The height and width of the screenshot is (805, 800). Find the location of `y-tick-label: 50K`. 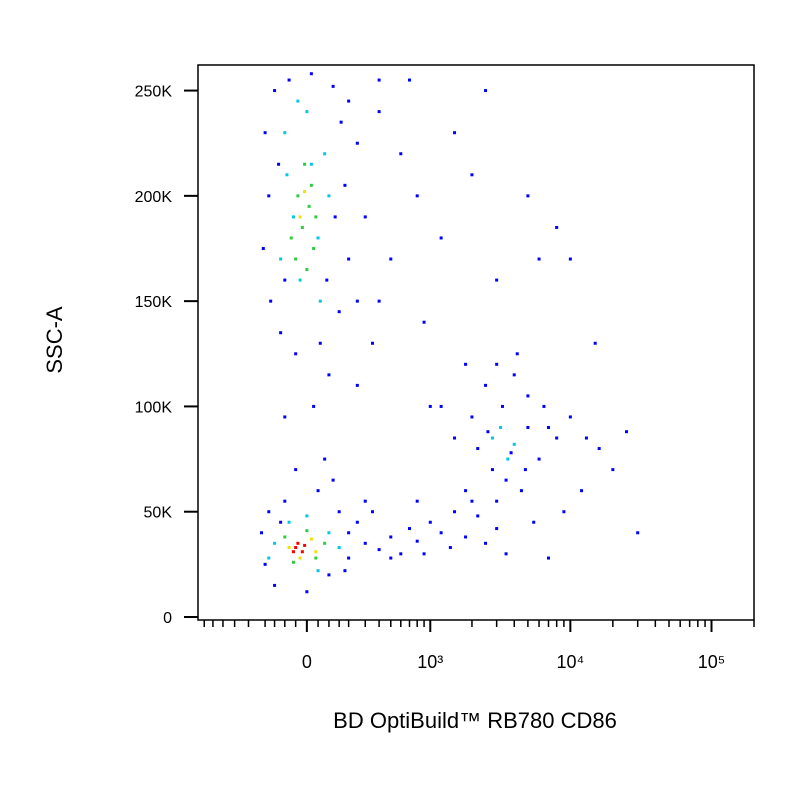

y-tick-label: 50K is located at coordinates (158, 513).